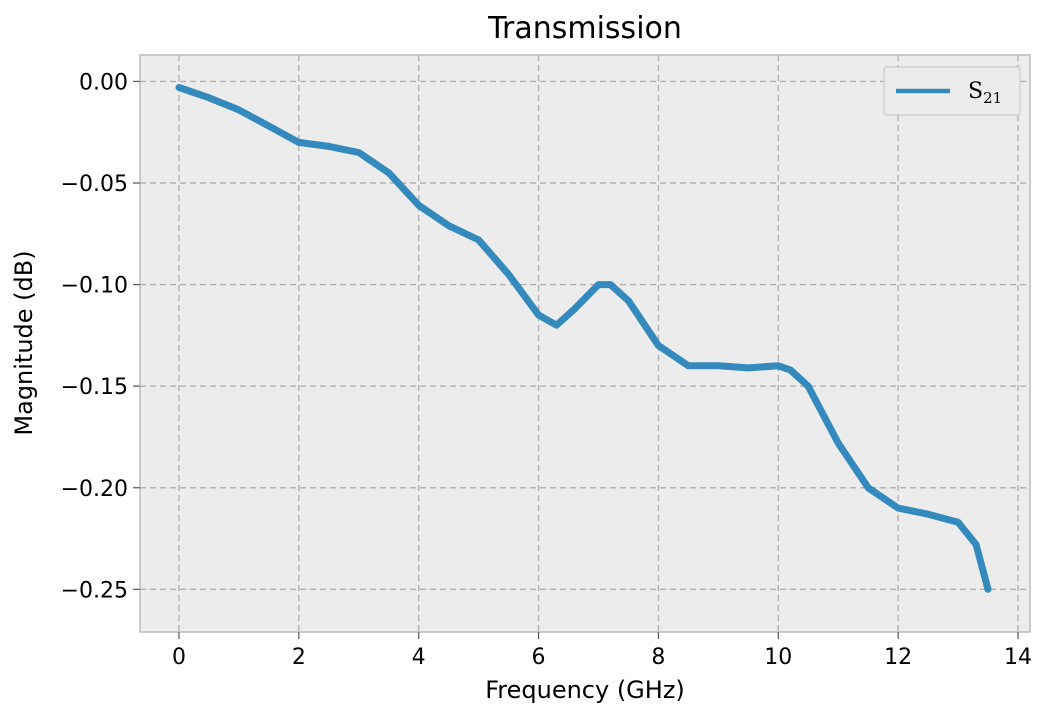 This screenshot has width=1039, height=711. I want to click on y-axis-label: Magnitude (dB), so click(24, 342).